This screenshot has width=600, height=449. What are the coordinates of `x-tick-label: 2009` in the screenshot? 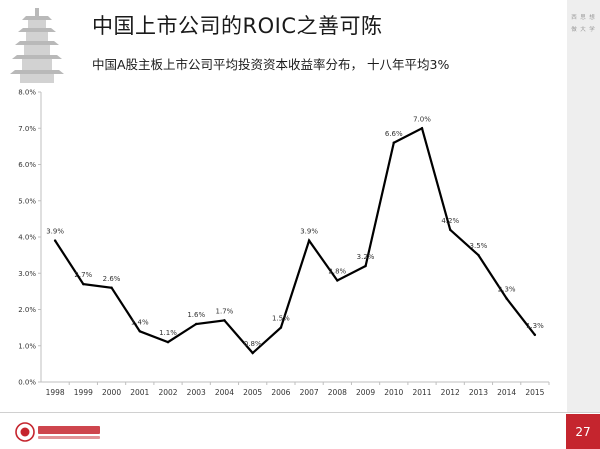 It's located at (365, 392).